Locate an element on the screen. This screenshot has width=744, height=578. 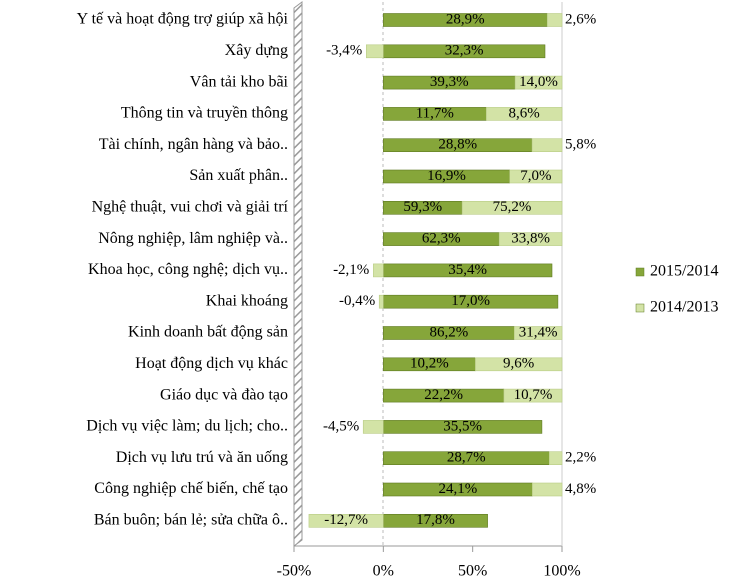
category-label: Giáo dục và đào tạo is located at coordinates (224, 394).